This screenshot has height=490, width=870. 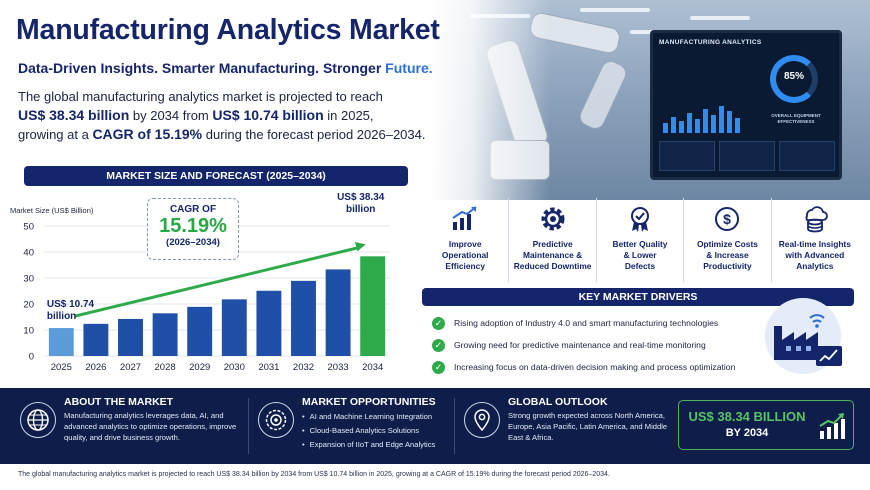 I want to click on x-tick-label: 2025, so click(x=61, y=367).